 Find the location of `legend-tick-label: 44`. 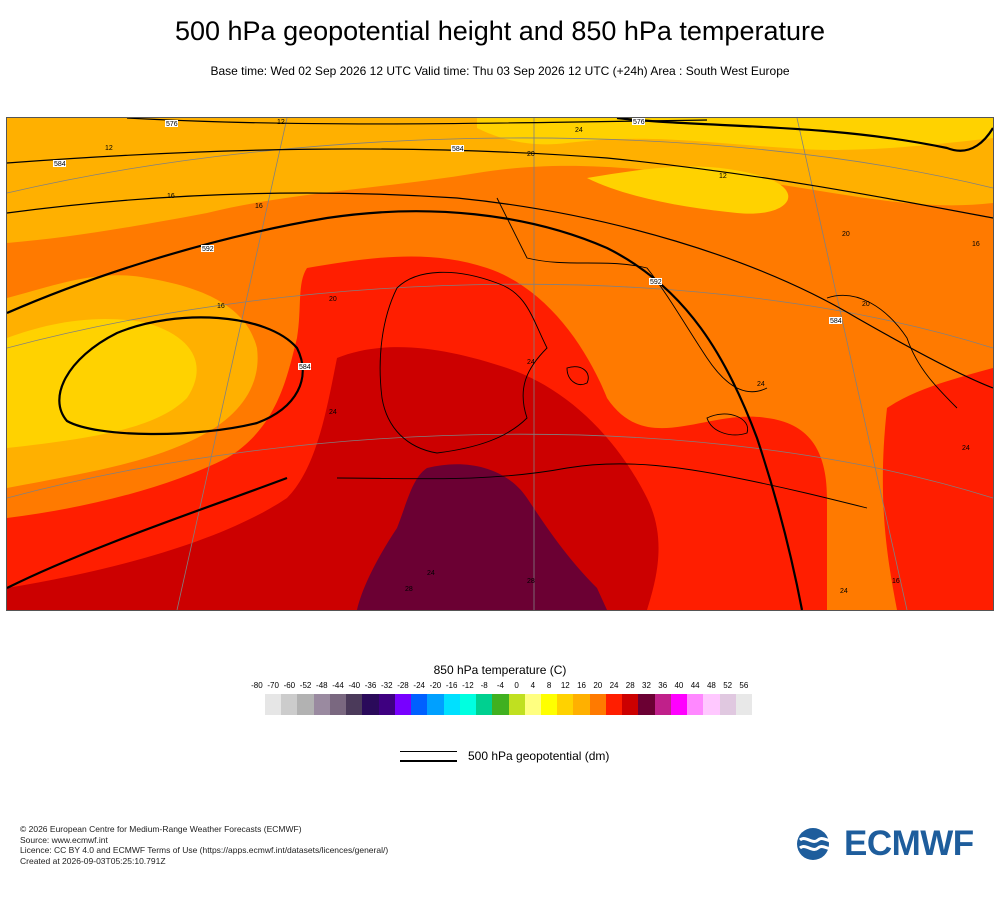

legend-tick-label: 44 is located at coordinates (695, 685).